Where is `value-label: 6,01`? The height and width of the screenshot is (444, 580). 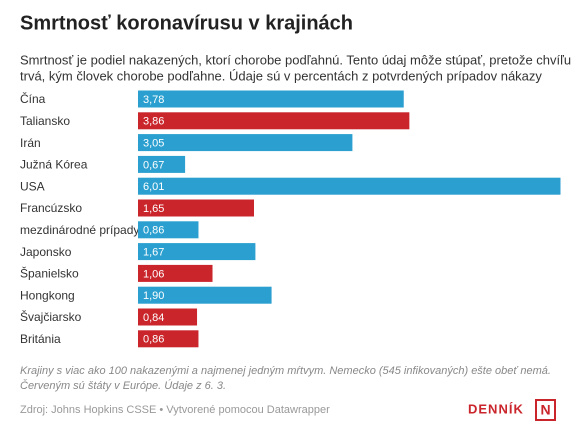
value-label: 6,01 is located at coordinates (153, 187).